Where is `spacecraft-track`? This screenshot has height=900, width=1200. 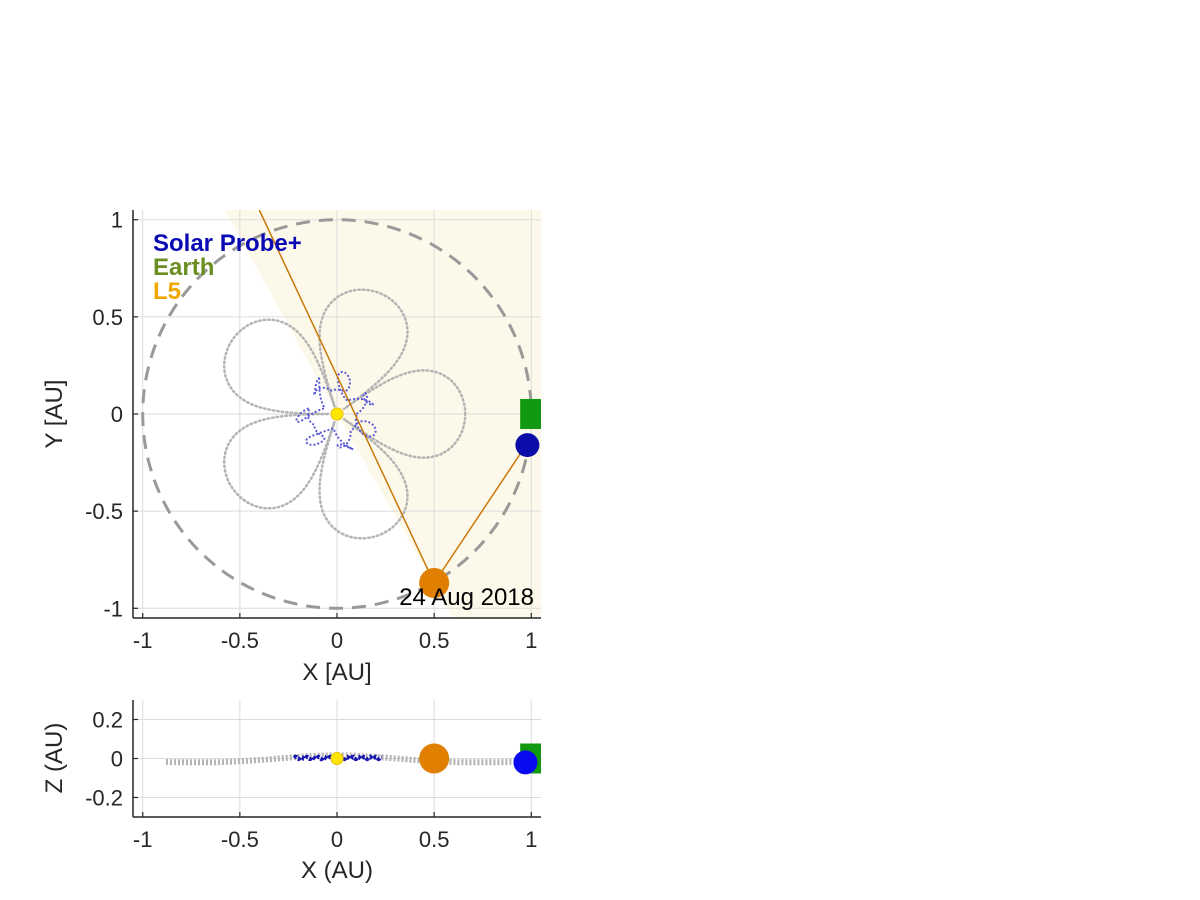 spacecraft-track is located at coordinates (336, 410).